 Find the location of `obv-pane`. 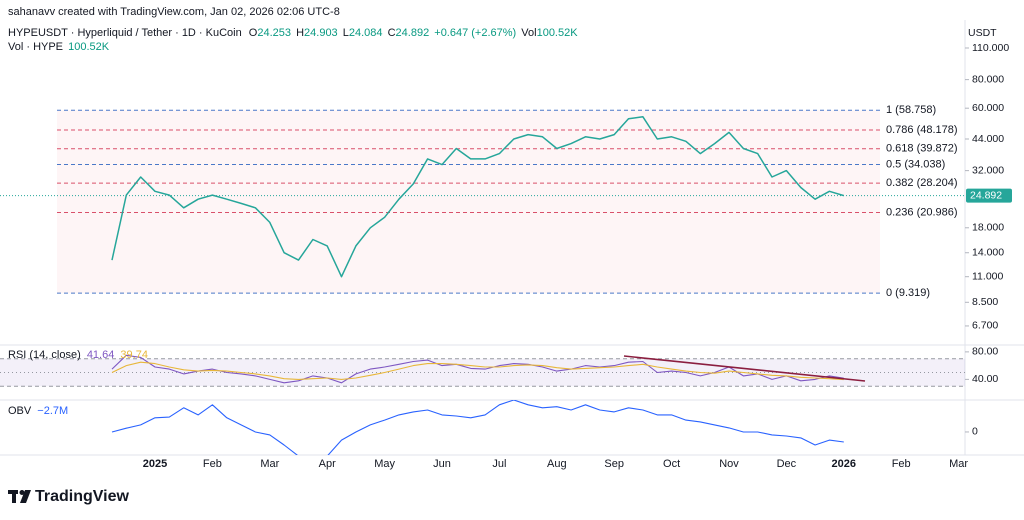

obv-pane is located at coordinates (477, 427).